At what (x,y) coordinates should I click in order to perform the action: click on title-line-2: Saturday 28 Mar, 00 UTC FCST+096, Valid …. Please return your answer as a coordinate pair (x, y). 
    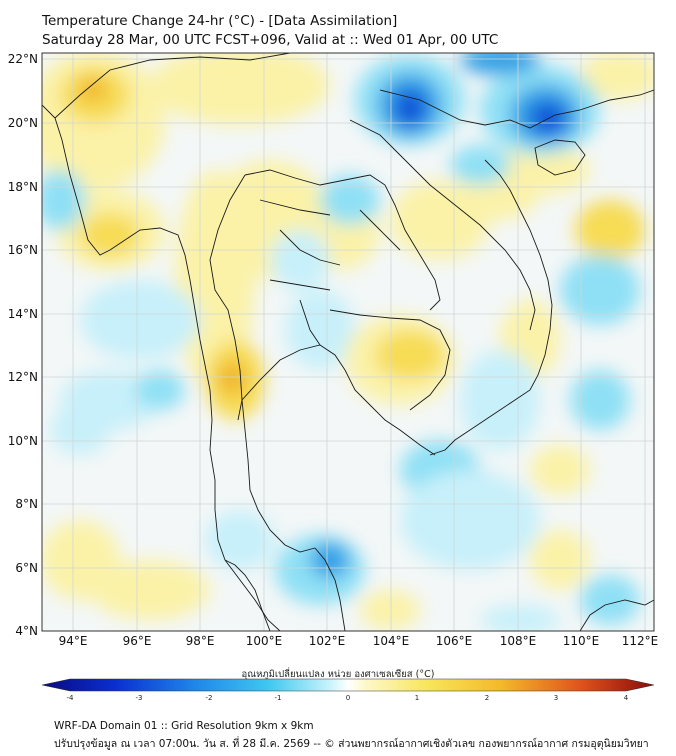
    Looking at the image, I should click on (270, 40).